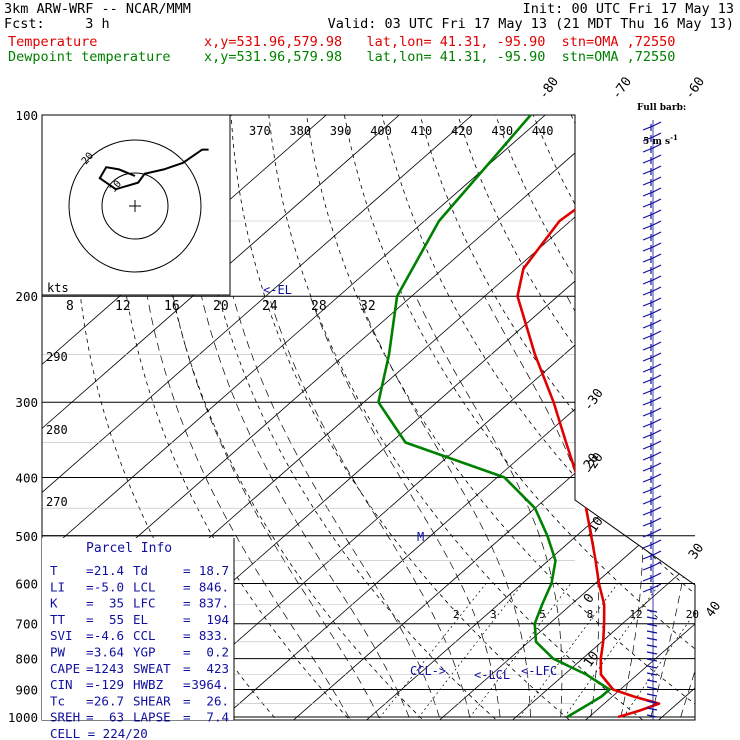 This screenshot has height=740, width=740. I want to click on parcel-value: 26., so click(217, 700).